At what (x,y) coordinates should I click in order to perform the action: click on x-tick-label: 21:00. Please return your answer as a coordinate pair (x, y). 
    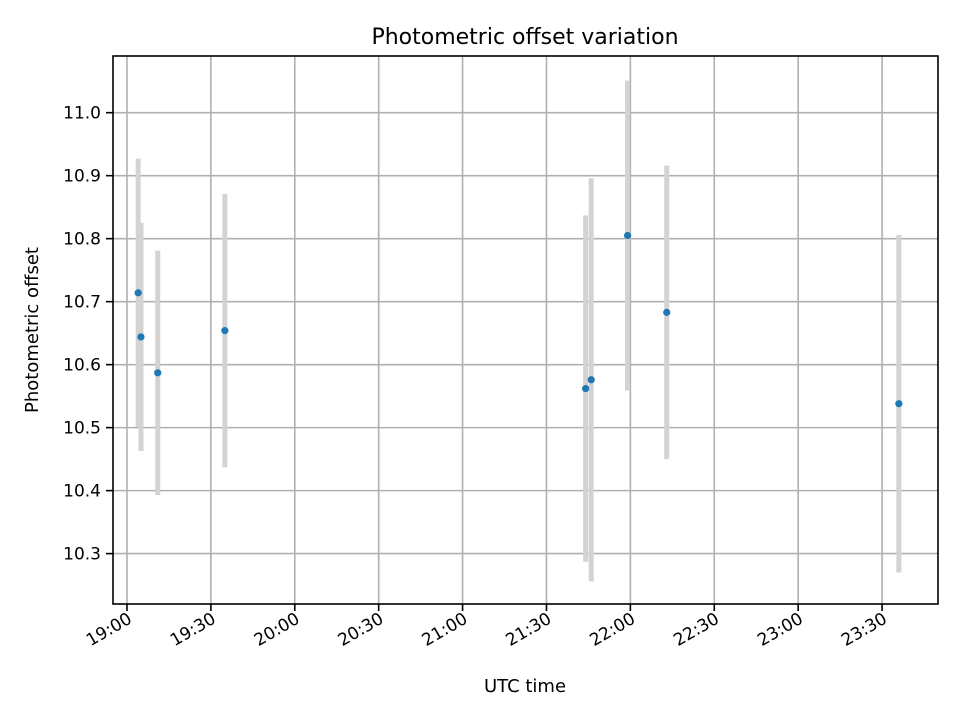
    Looking at the image, I should click on (445, 630).